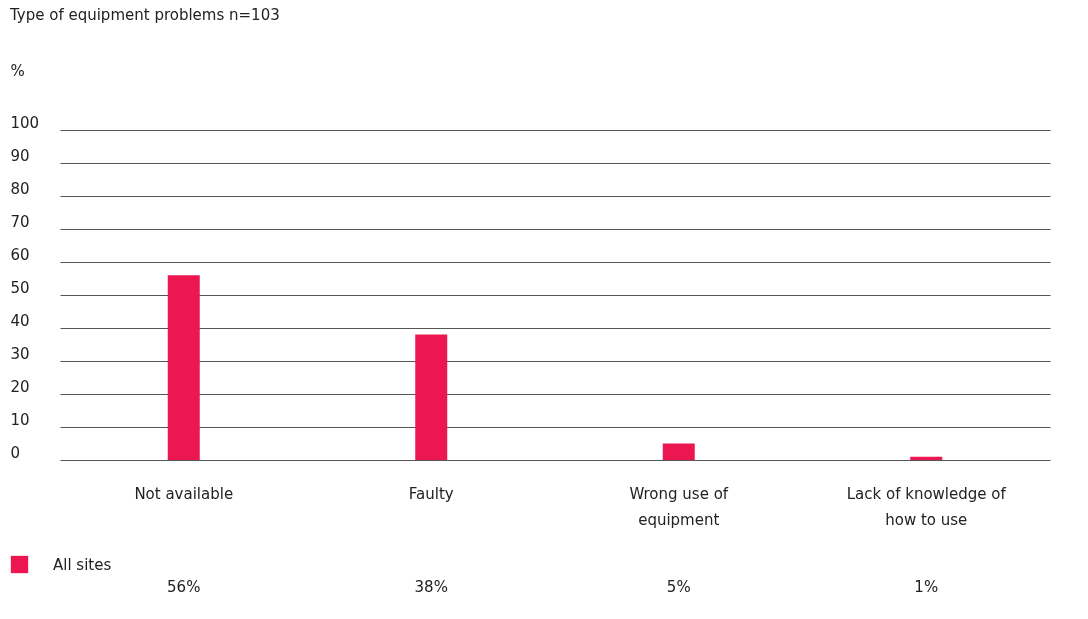 The height and width of the screenshot is (619, 1088). I want to click on y-tick-label: 90, so click(20, 155).